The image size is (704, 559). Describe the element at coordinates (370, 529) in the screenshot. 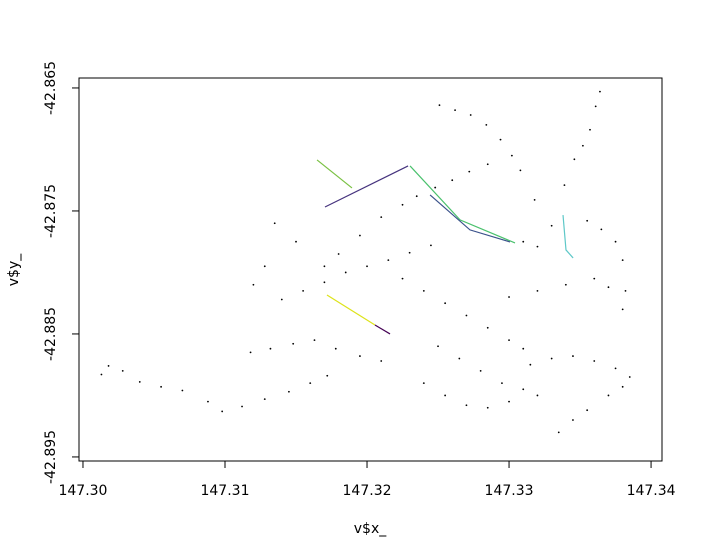

I see `x-axis-label: v$x_` at that location.